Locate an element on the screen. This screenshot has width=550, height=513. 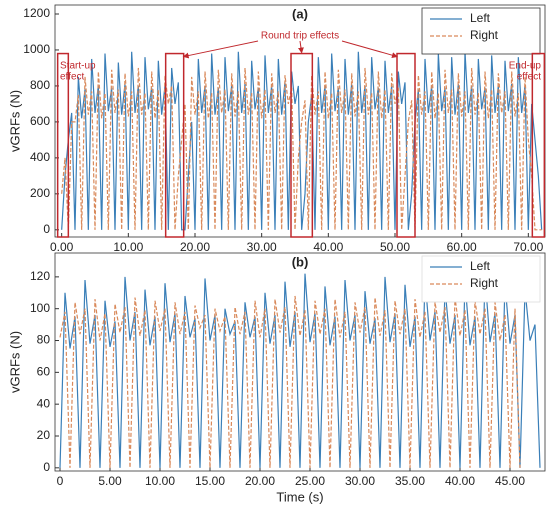
y-tick-label: 60 is located at coordinates (44, 372).